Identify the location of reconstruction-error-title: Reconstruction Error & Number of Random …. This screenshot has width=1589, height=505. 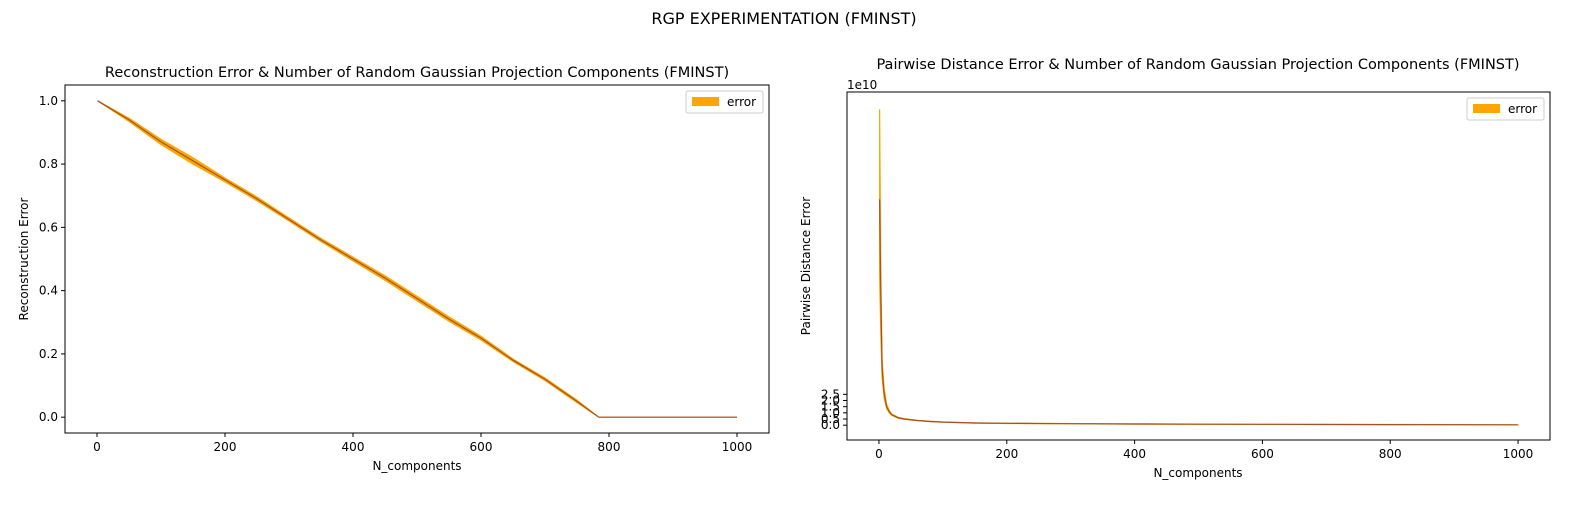
(417, 73).